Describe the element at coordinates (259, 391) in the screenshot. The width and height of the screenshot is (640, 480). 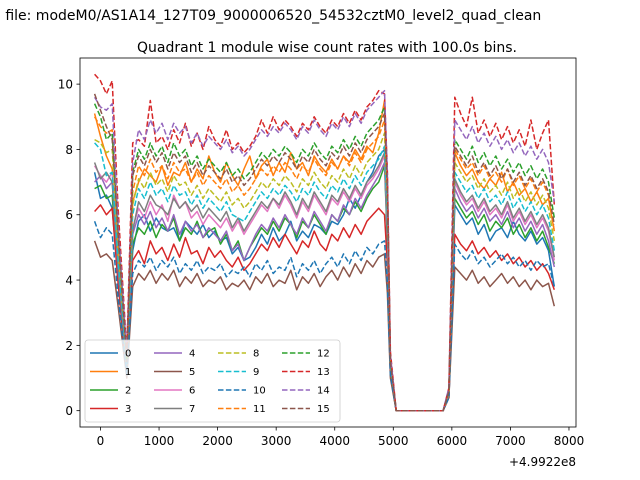
I see `legend-label-10: 10` at that location.